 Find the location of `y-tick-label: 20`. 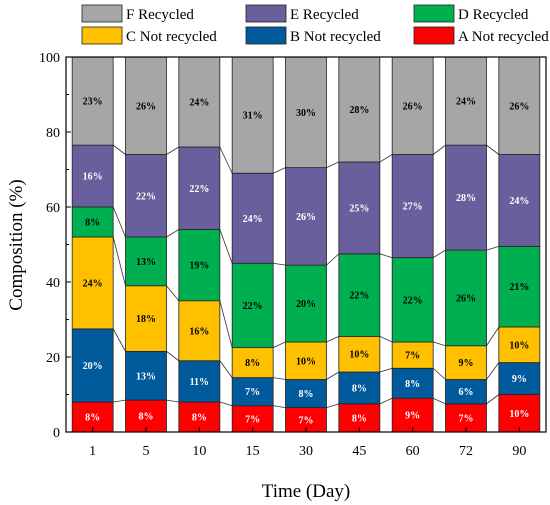

y-tick-label: 20 is located at coordinates (53, 358).